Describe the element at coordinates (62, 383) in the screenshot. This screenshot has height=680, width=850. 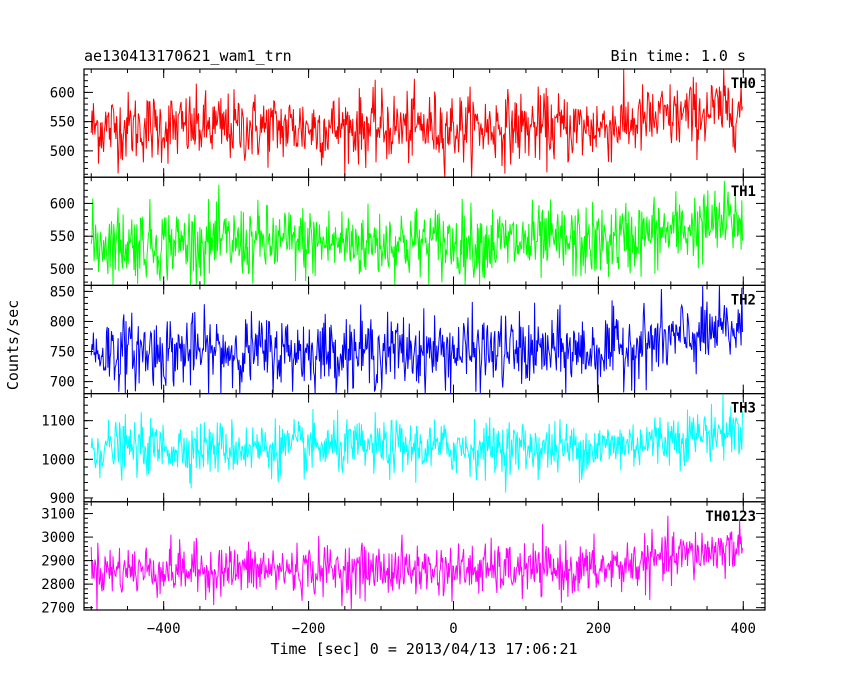
I see `y-tick-label: 700` at that location.